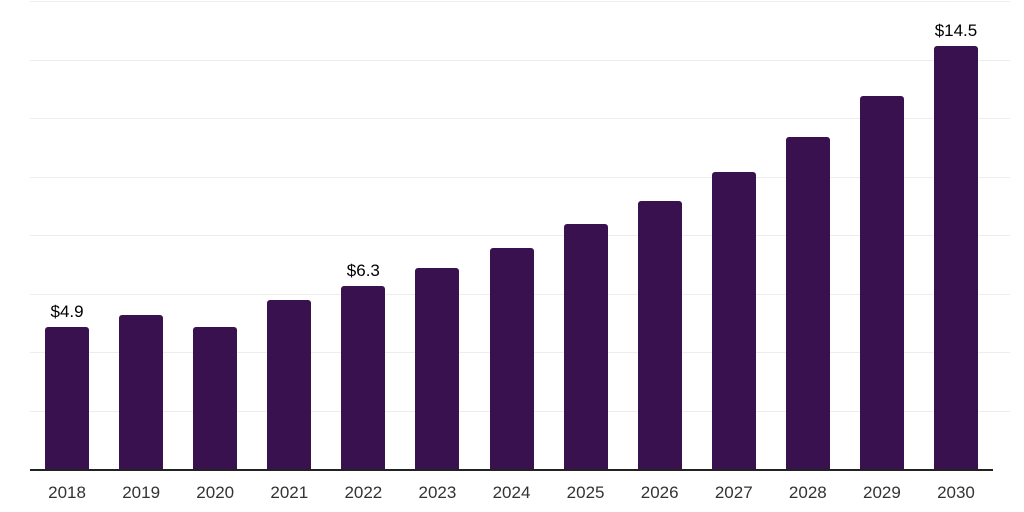 This screenshot has width=1024, height=512. Describe the element at coordinates (215, 398) in the screenshot. I see `bar-2020` at that location.